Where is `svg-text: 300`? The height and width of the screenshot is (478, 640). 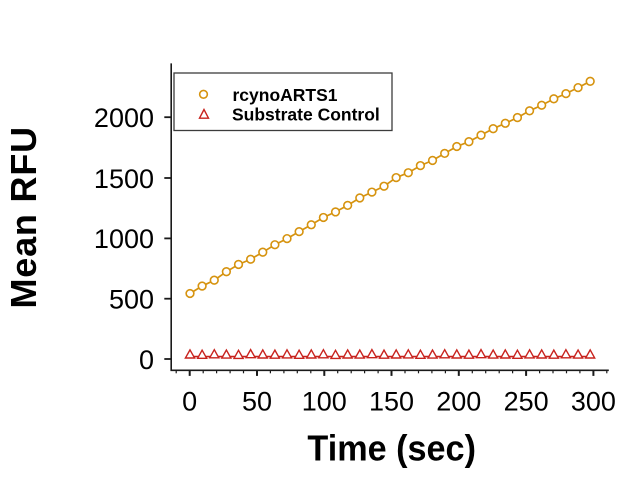 svg-text: 300 is located at coordinates (593, 401).